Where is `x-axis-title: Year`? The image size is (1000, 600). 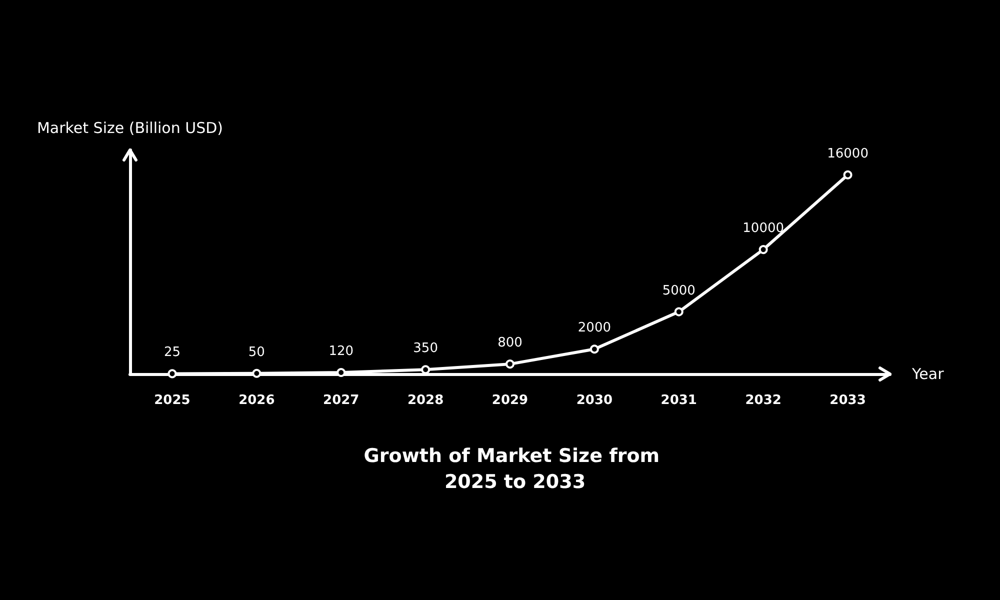
x-axis-title: Year is located at coordinates (928, 374).